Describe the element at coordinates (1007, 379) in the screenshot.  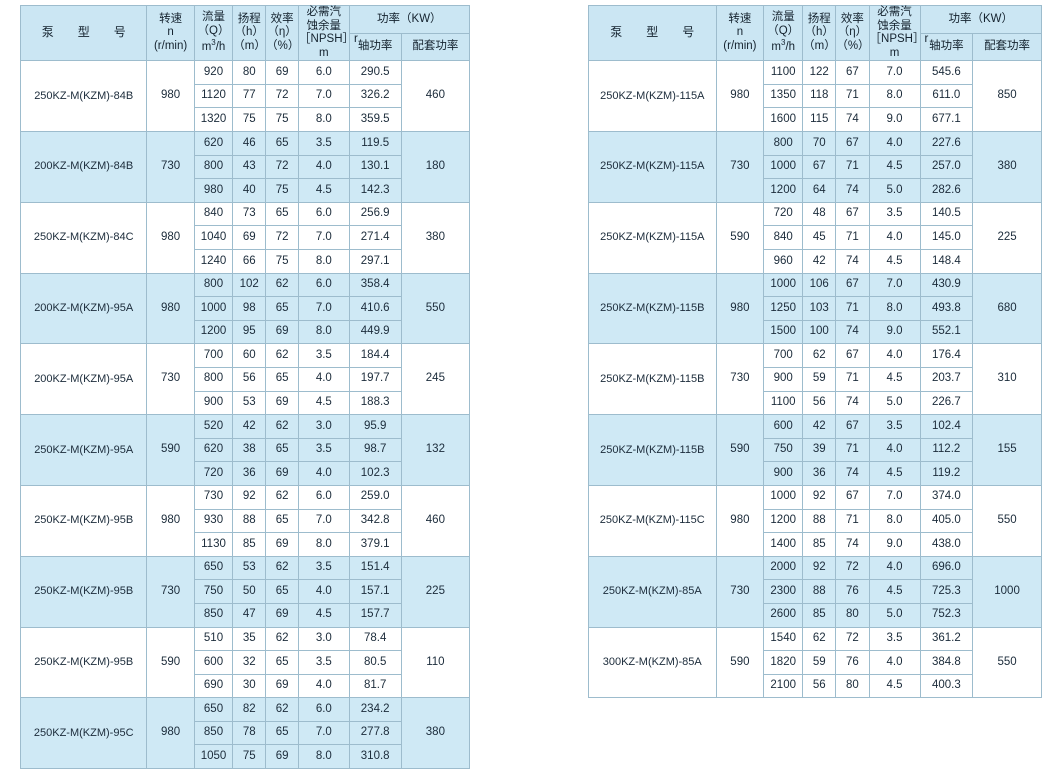
I see `cell-motor-power: 310` at that location.